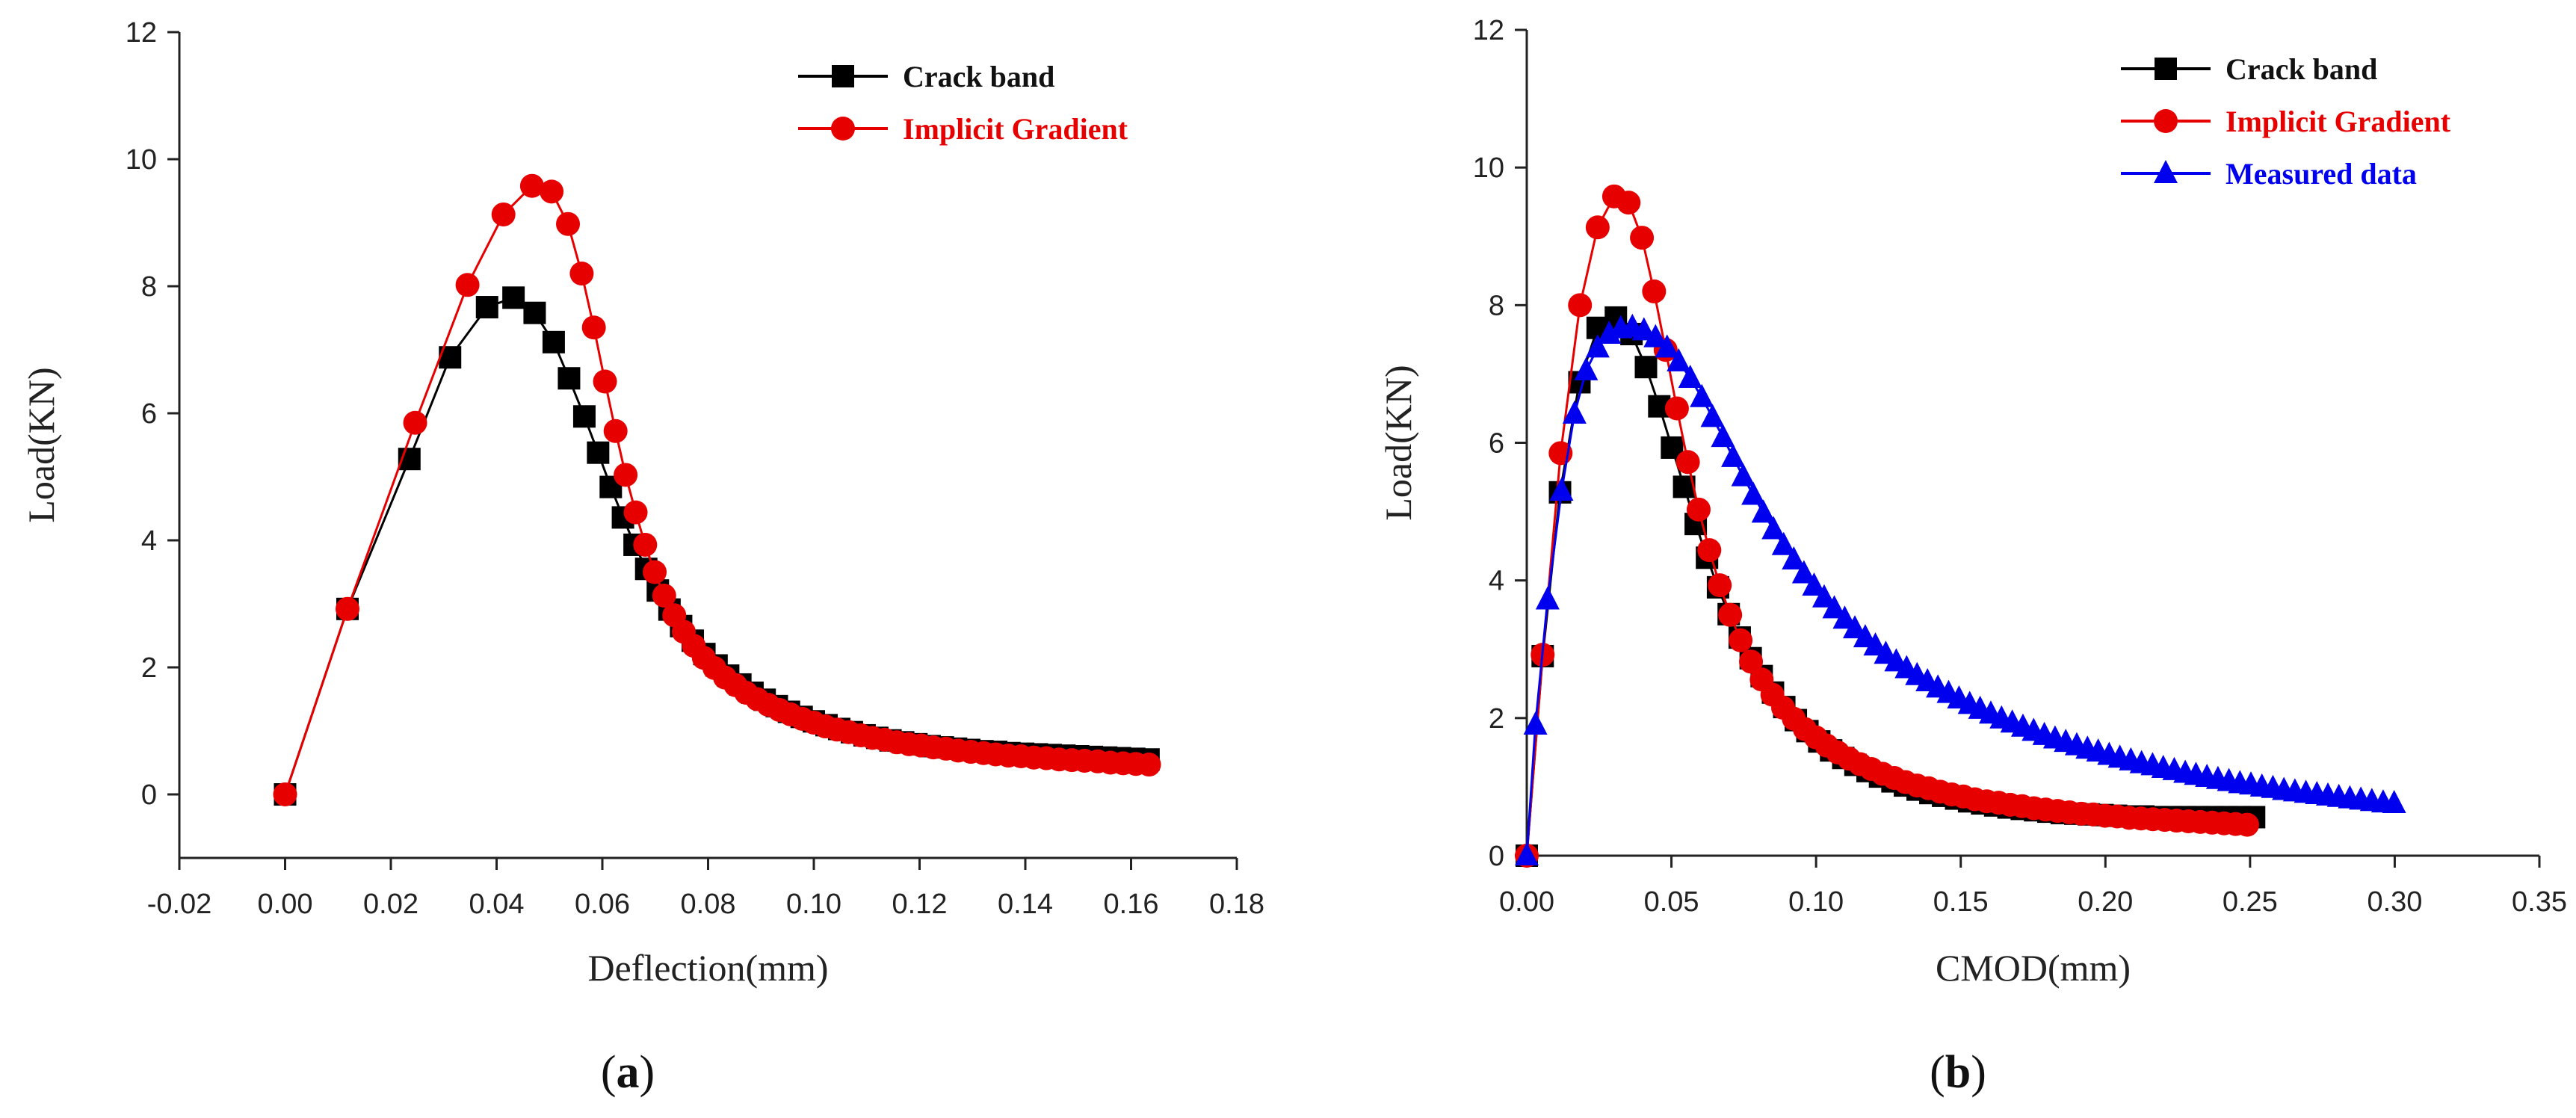  I want to click on x-tick-label: 0.06, so click(602, 905).